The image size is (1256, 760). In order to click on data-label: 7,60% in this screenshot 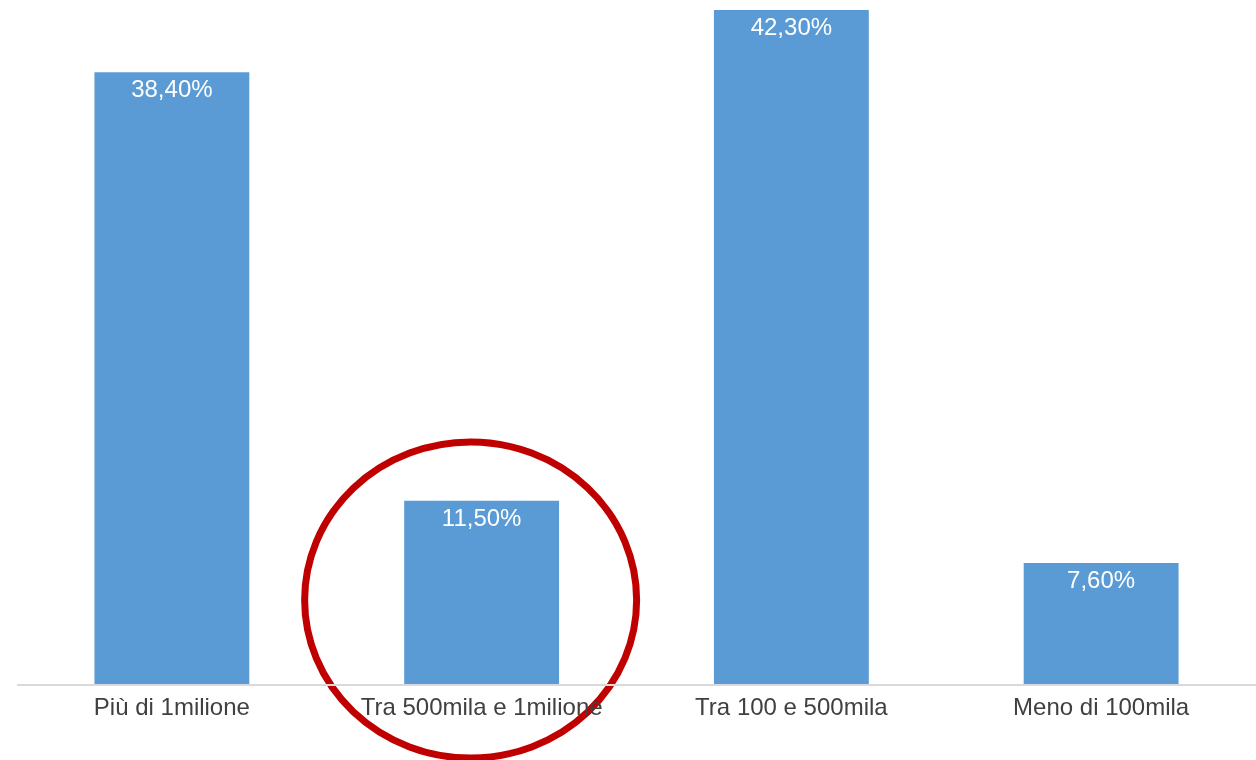, I will do `click(1101, 579)`.